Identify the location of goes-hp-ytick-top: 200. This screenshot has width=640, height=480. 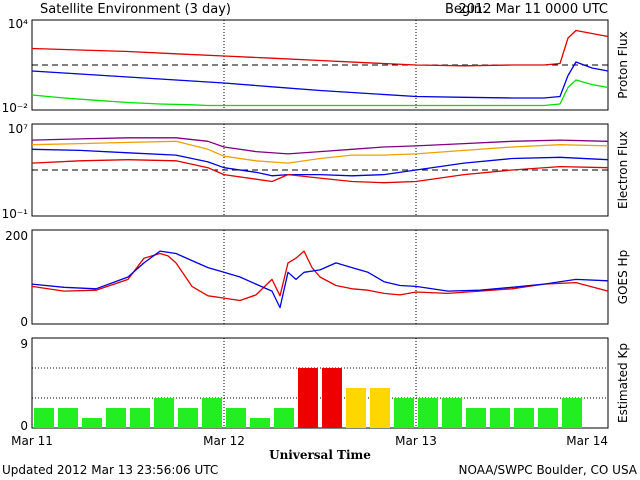
(16, 236).